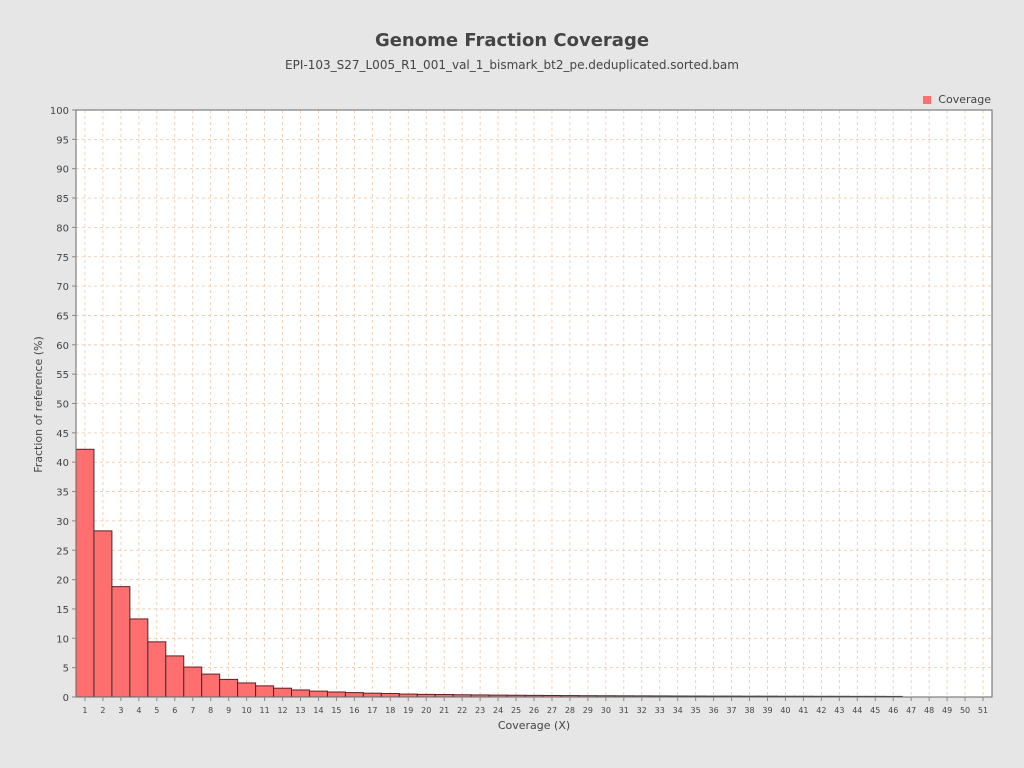  I want to click on x-tick-label: 1, so click(84, 710).